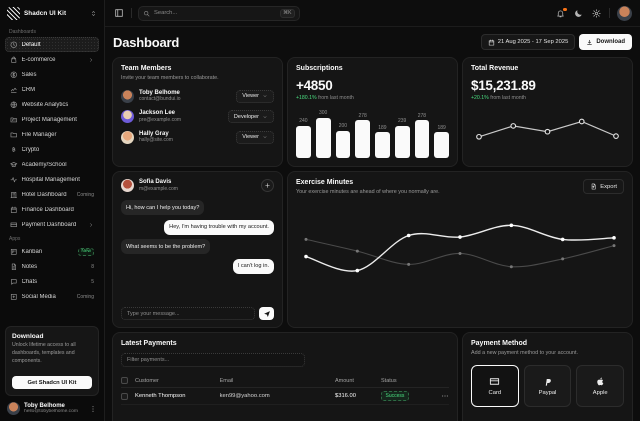 This screenshot has width=640, height=421. Describe the element at coordinates (52, 134) in the screenshot. I see `sidebar-item-file-manager: File Manager` at that location.